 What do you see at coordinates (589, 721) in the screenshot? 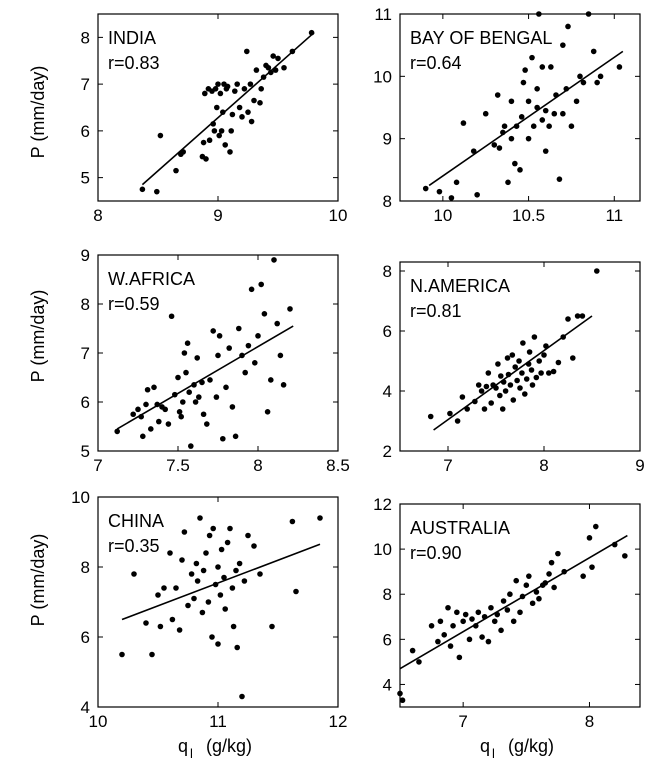
I see `x-tick-label: 8` at bounding box center [589, 721].